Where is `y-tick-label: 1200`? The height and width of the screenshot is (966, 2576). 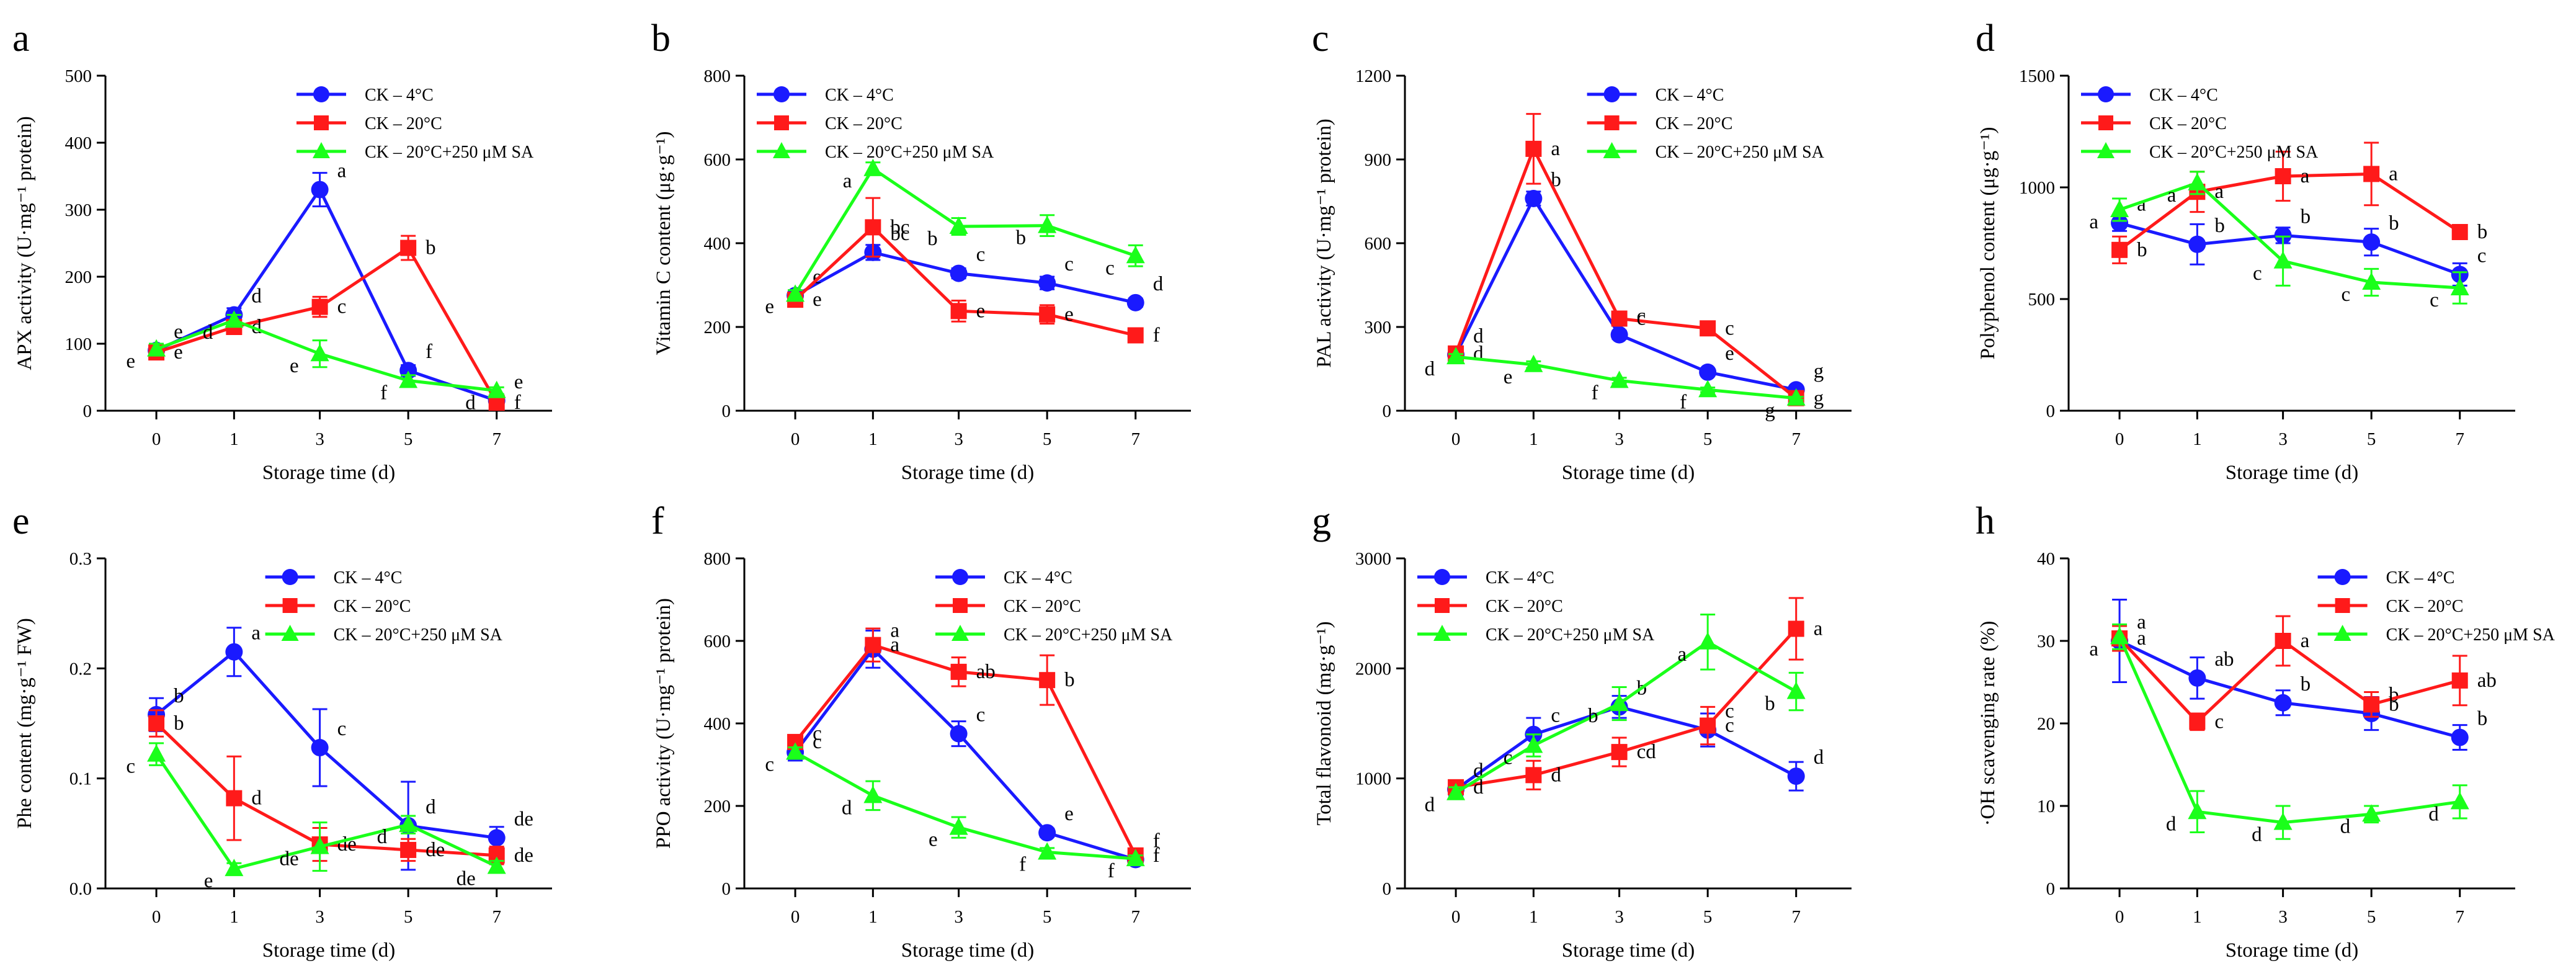 y-tick-label: 1200 is located at coordinates (1373, 76).